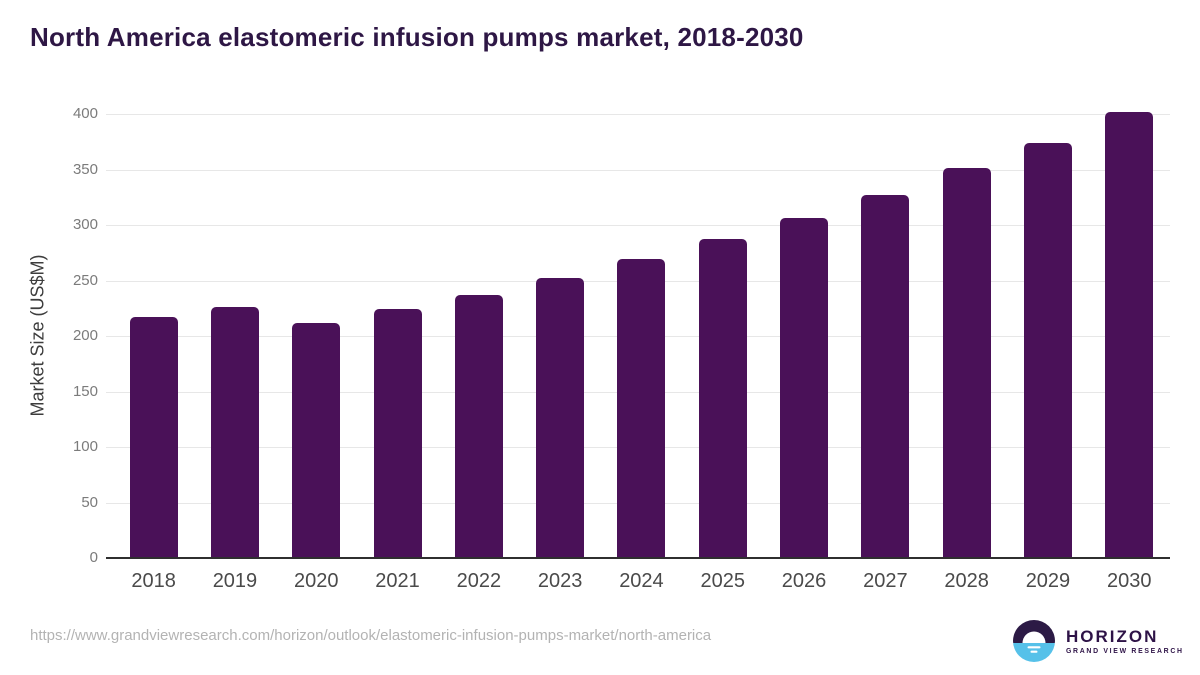  What do you see at coordinates (478, 426) in the screenshot?
I see `bar-2022` at bounding box center [478, 426].